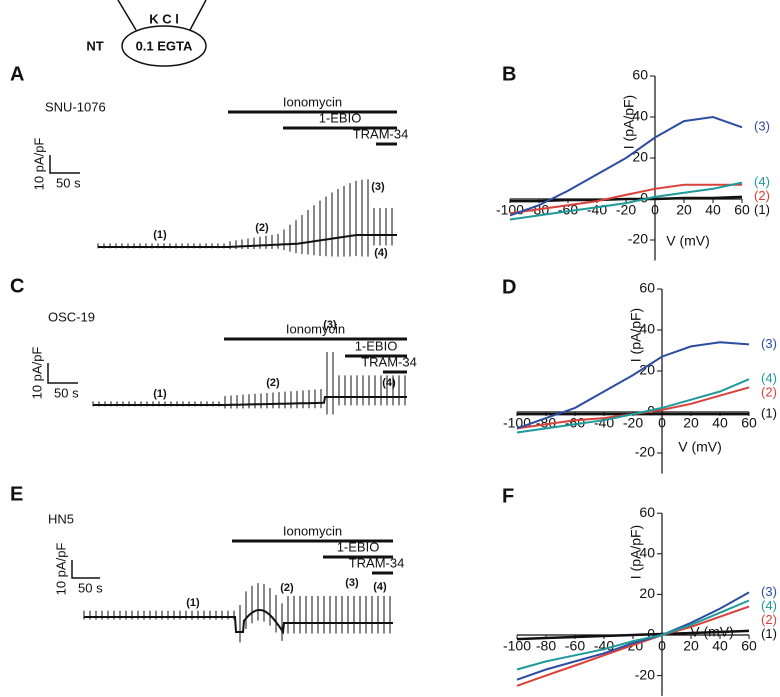  Describe the element at coordinates (508, 496) in the screenshot. I see `panel-letter: F` at that location.